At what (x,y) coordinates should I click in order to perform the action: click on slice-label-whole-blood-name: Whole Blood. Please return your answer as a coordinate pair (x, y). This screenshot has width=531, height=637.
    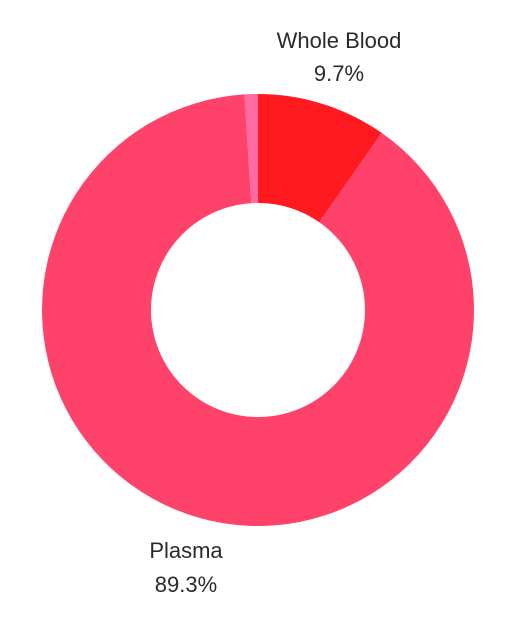
    Looking at the image, I should click on (339, 40).